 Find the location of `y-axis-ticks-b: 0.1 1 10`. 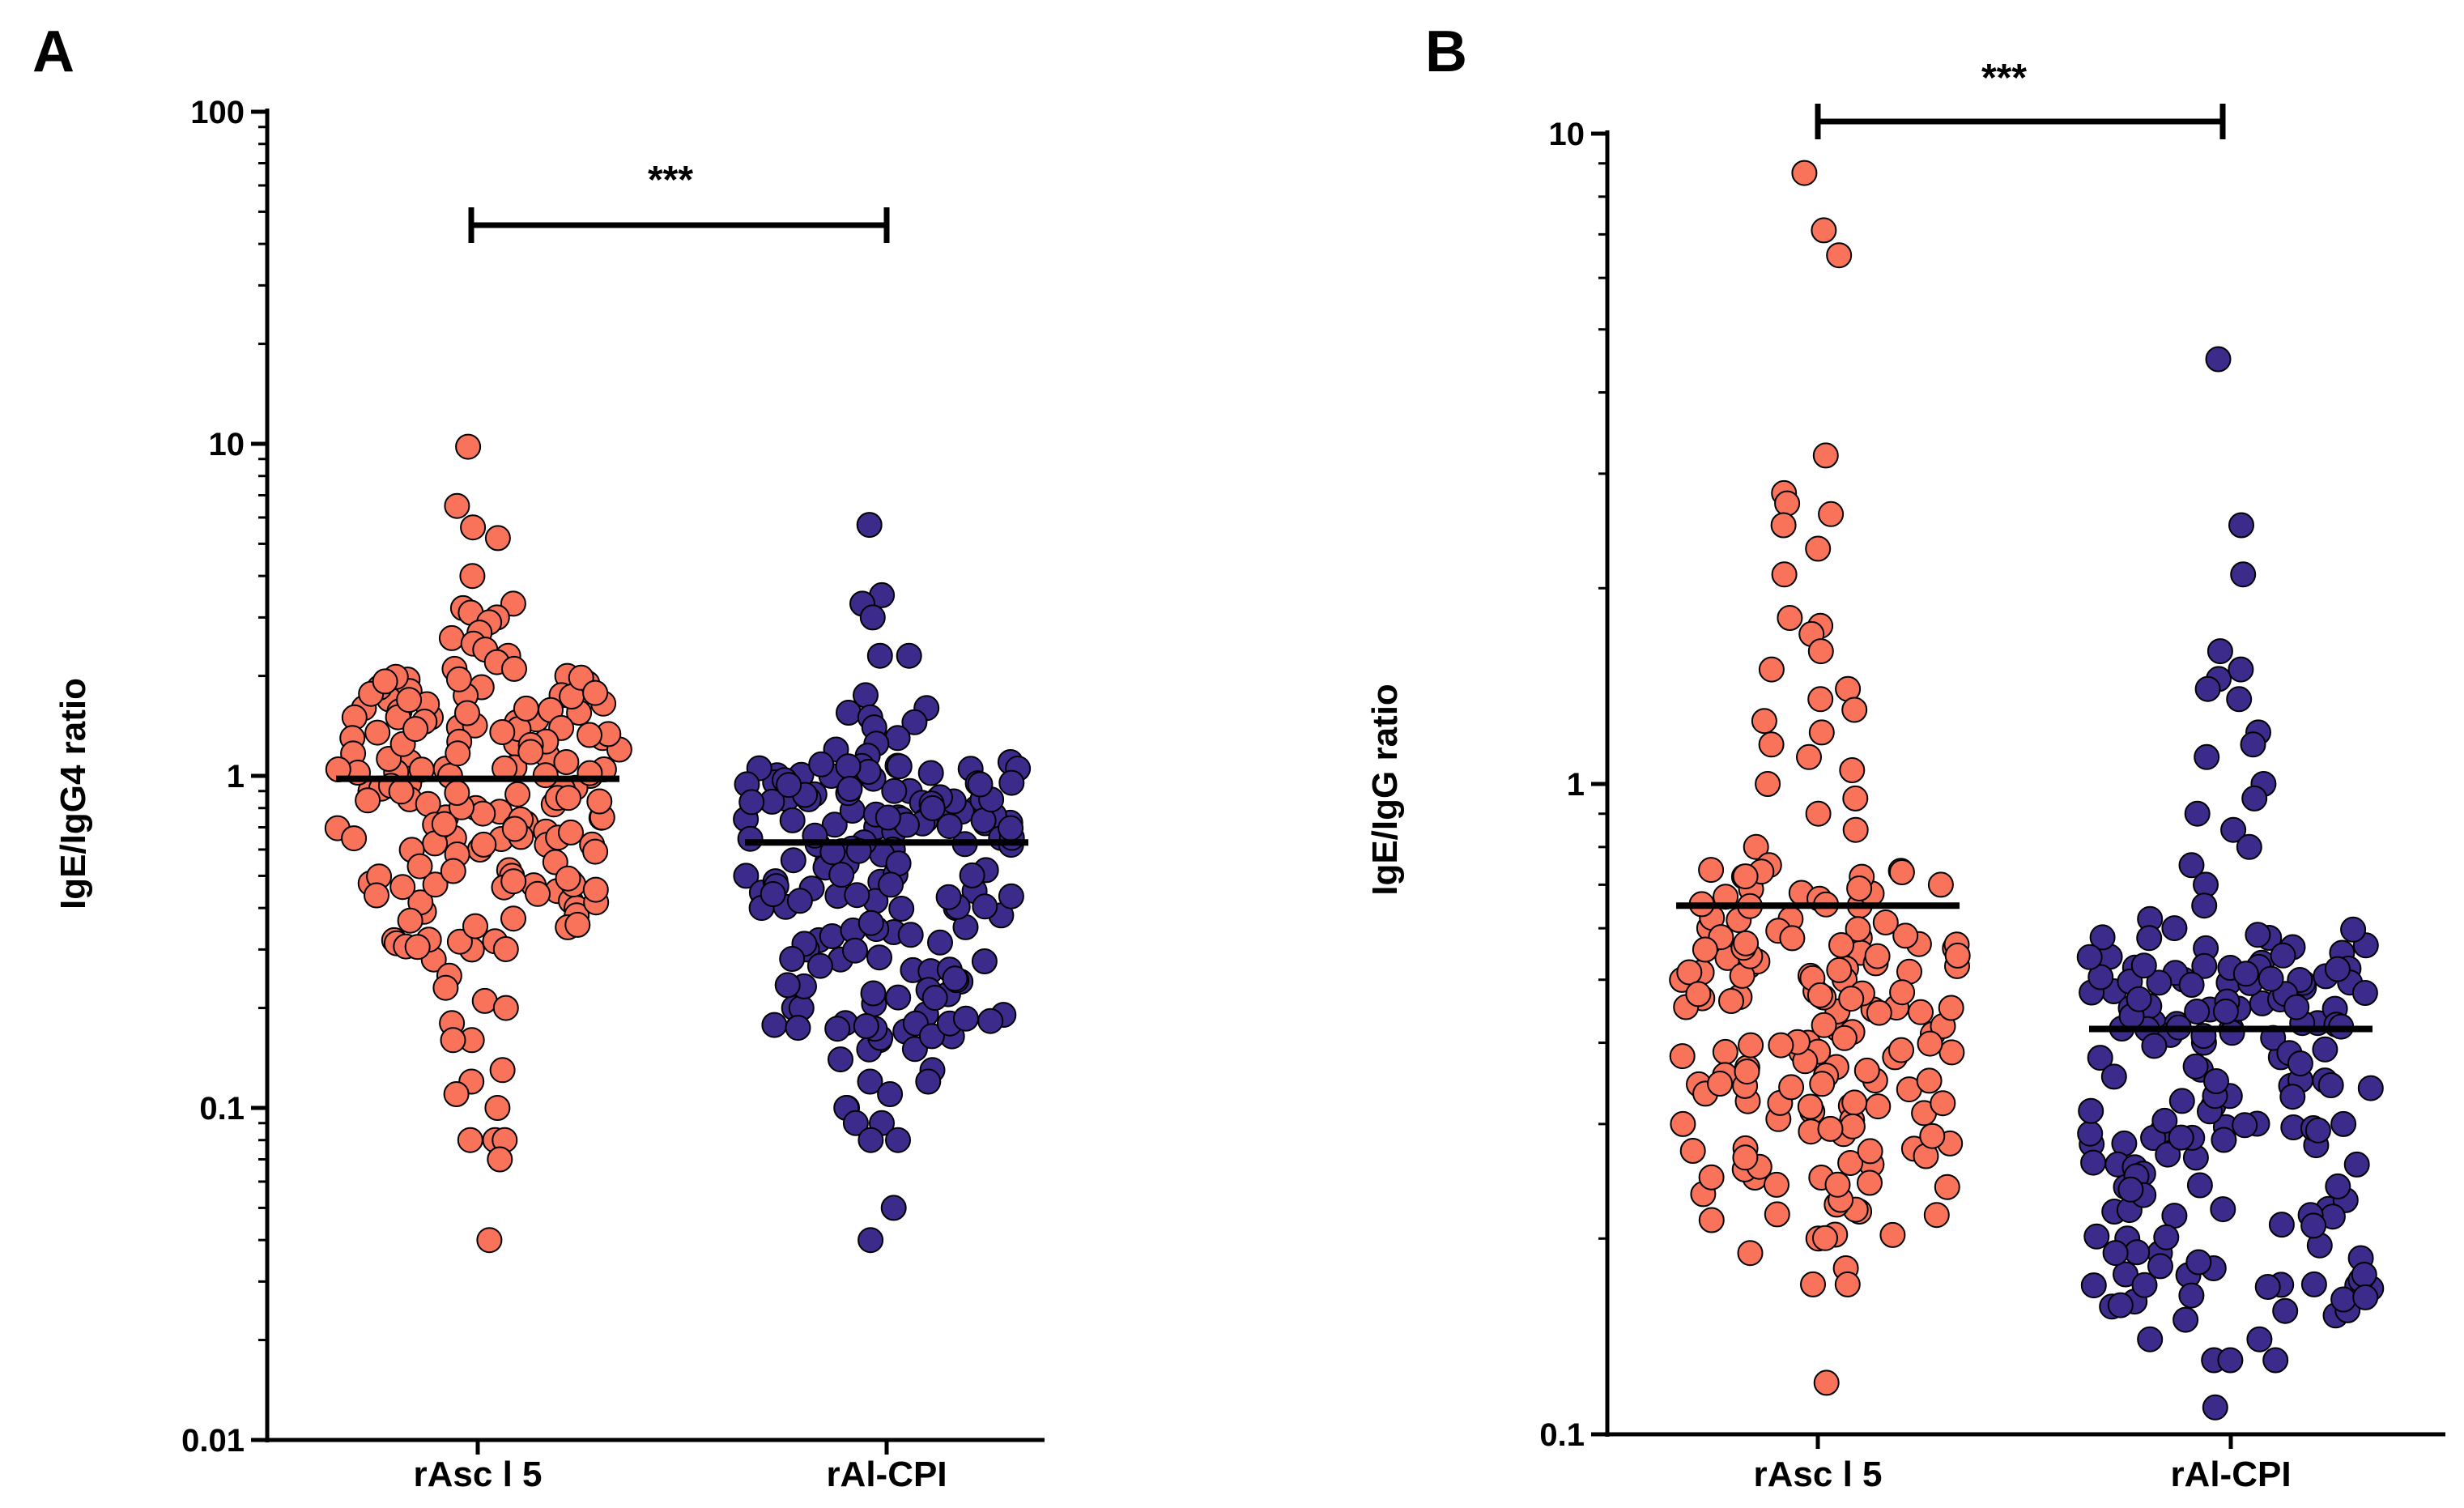

y-axis-ticks-b: 0.1 1 10 is located at coordinates (1562, 785).